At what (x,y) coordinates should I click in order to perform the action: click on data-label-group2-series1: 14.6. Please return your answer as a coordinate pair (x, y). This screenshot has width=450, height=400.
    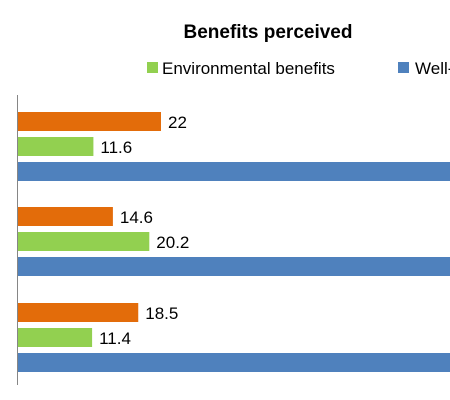
    Looking at the image, I should click on (136, 217).